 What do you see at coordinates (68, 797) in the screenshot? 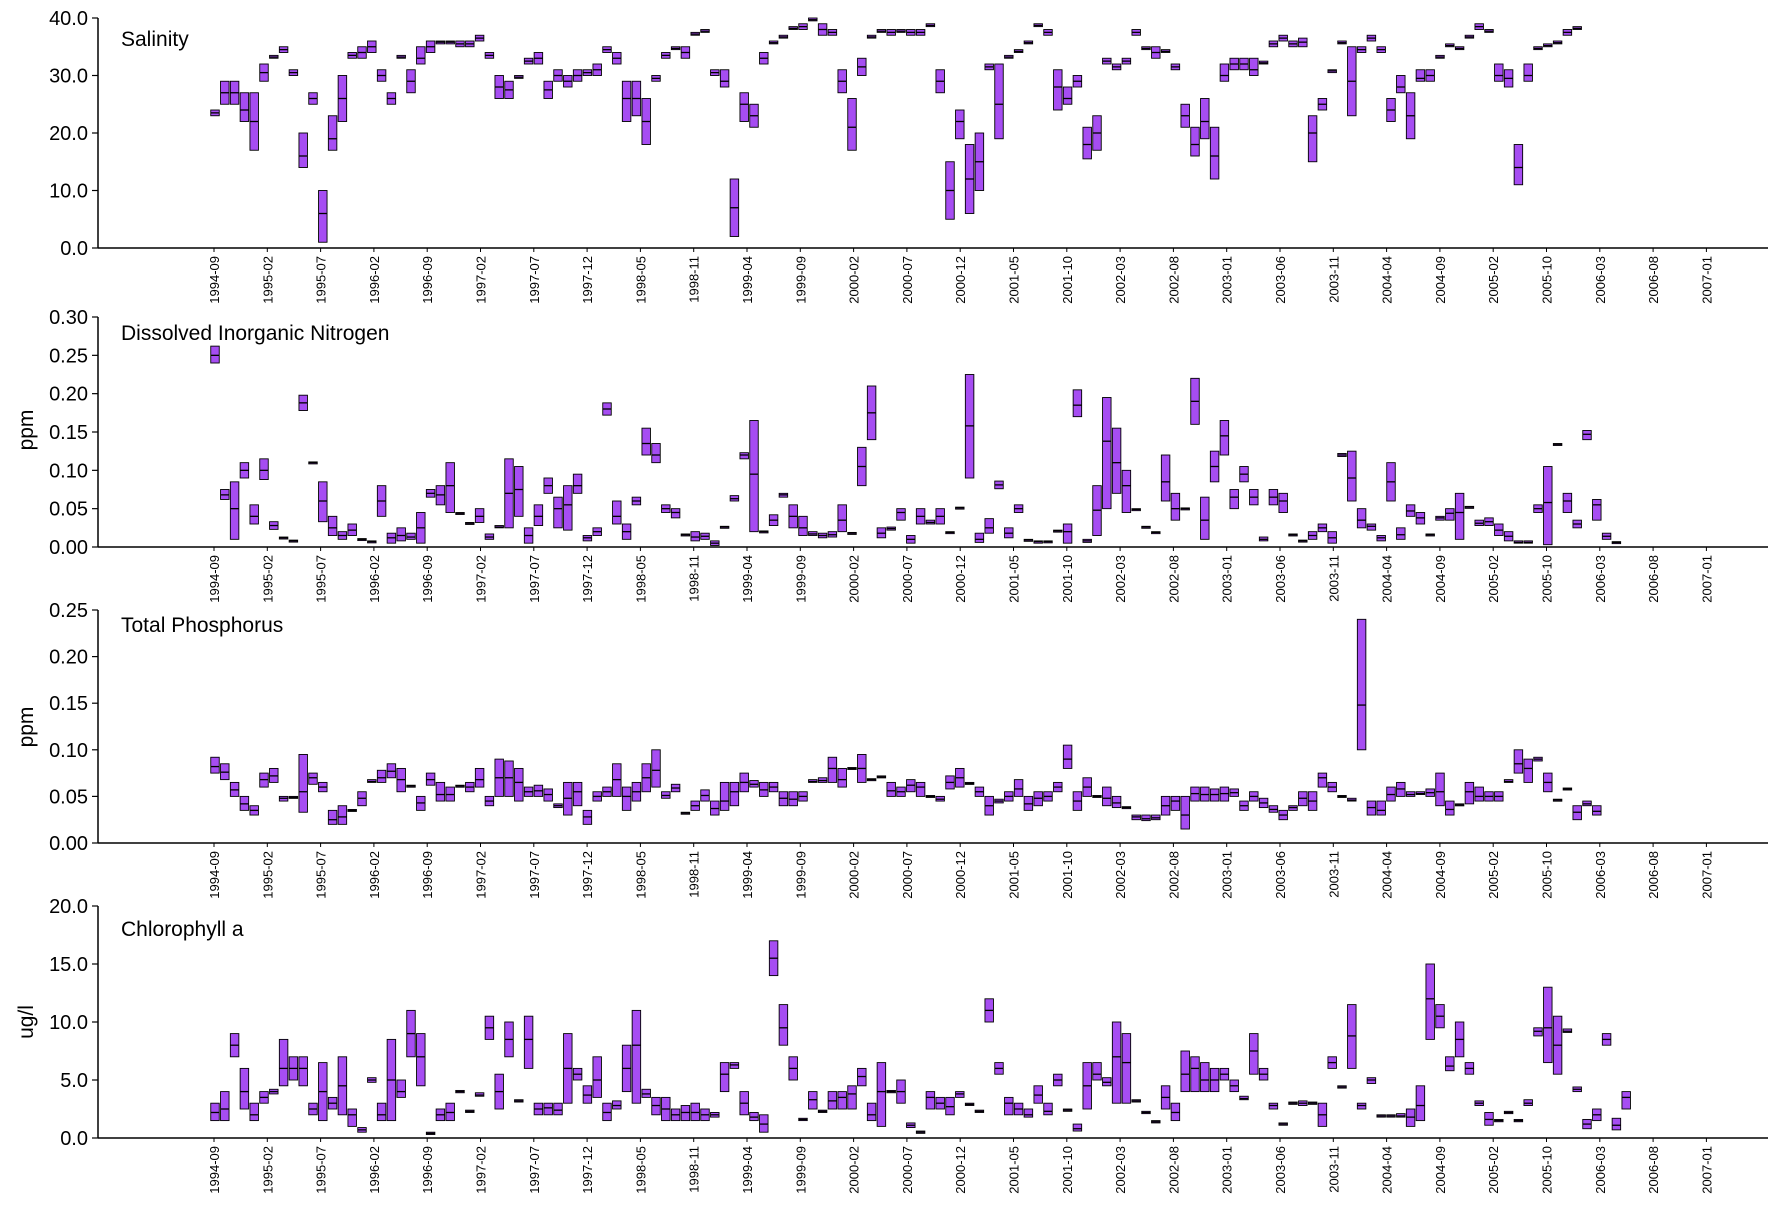
I see `y-tick-label: 0.05` at bounding box center [68, 797].